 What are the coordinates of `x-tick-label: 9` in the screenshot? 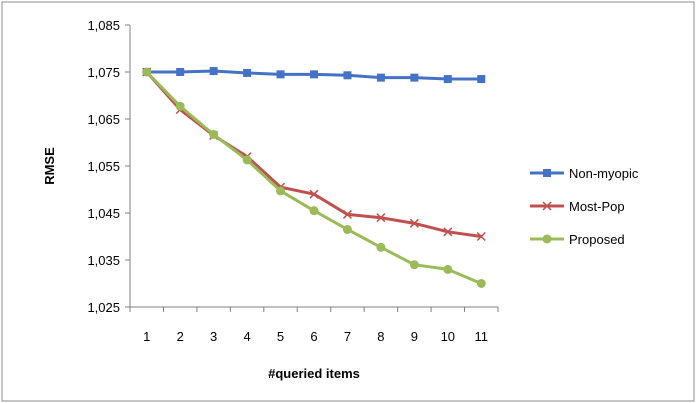 It's located at (414, 336).